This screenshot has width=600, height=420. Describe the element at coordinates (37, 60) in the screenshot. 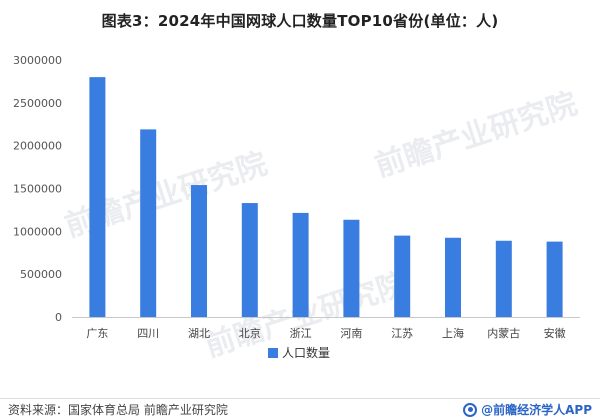

I see `y-tick-label: 3000000` at that location.